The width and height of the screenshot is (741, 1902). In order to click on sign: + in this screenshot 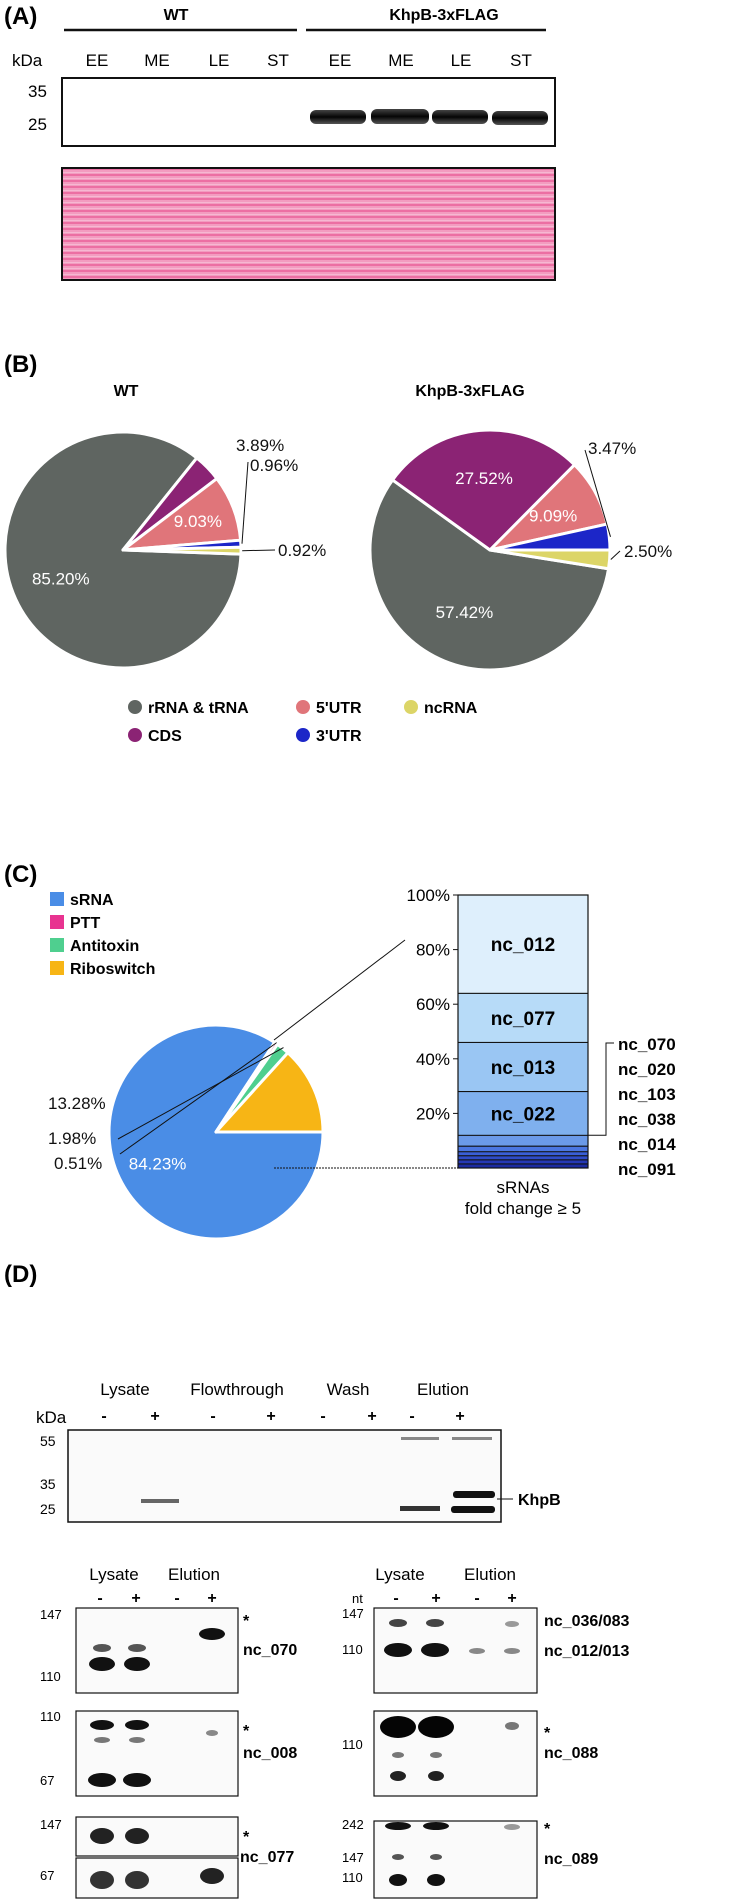, I will do `click(211, 1598)`.